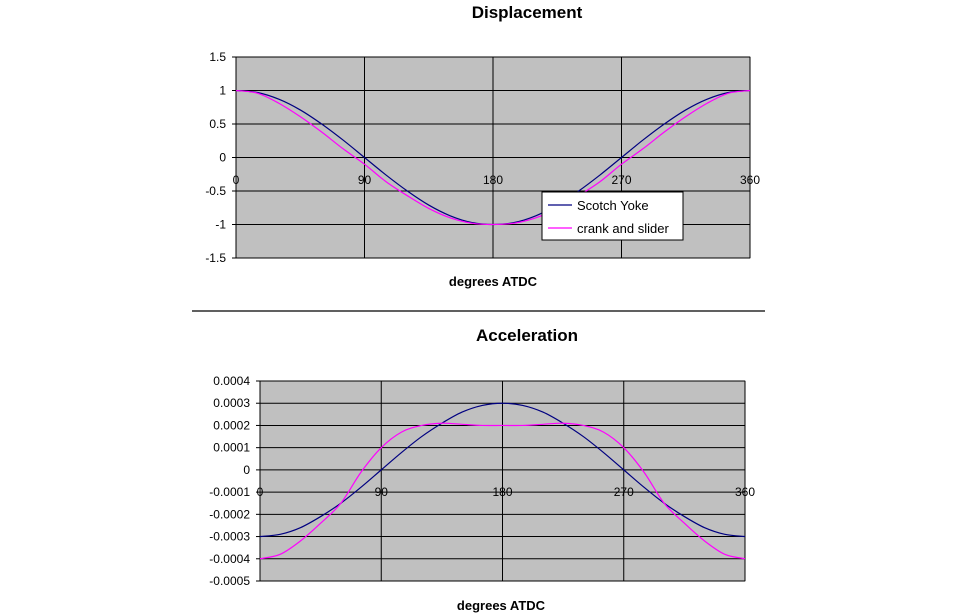  I want to click on y-tick-label: -0.0004, so click(229, 559).